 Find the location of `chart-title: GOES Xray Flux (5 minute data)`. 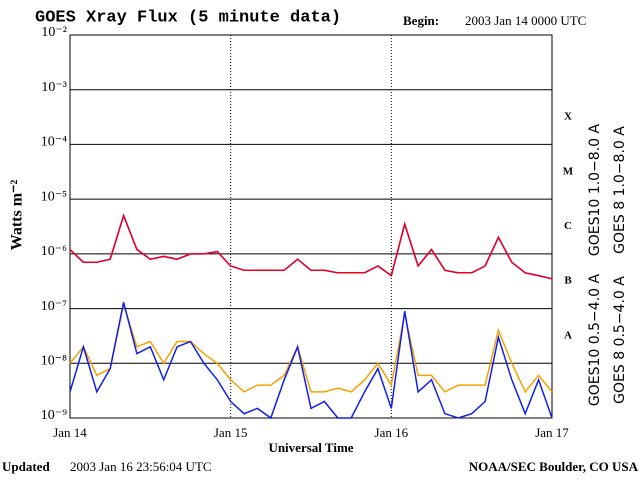

chart-title: GOES Xray Flux (5 minute data) is located at coordinates (188, 17).